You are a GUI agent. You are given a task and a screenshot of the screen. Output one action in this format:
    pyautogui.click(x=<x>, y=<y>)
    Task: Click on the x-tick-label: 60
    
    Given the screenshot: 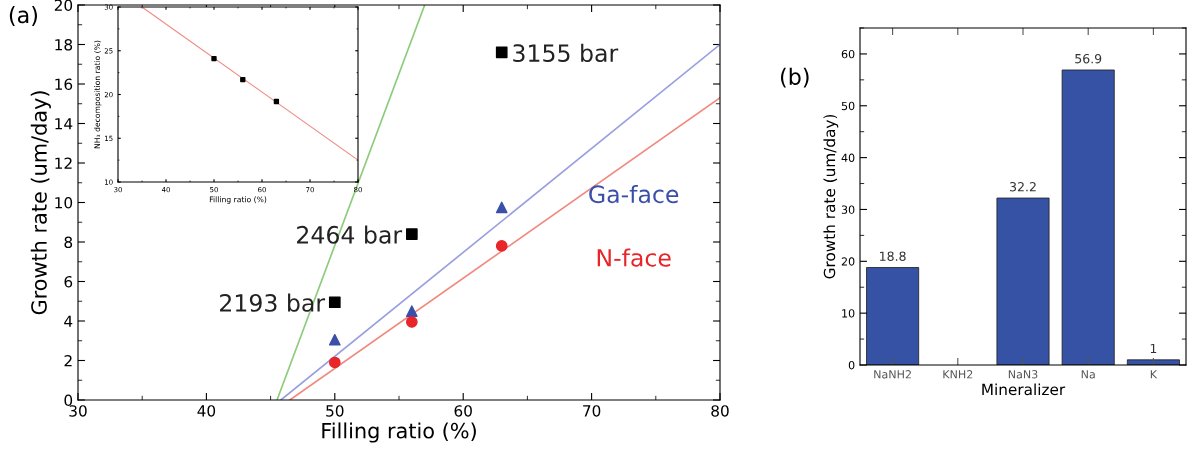 What is the action you would take?
    pyautogui.click(x=463, y=411)
    